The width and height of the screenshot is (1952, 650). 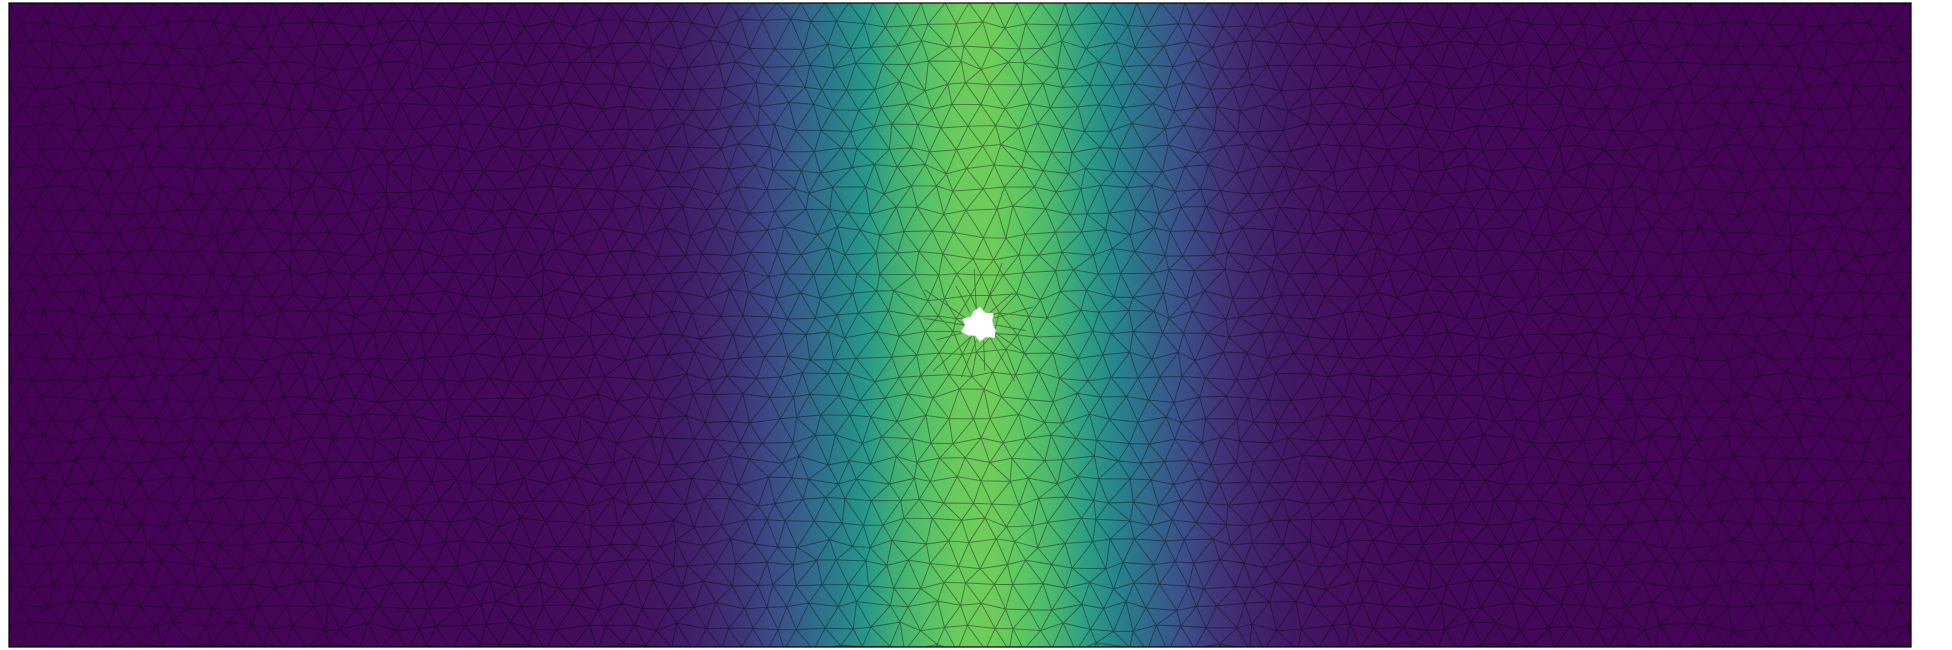 What do you see at coordinates (978, 324) in the screenshot?
I see `mesh-hole` at bounding box center [978, 324].